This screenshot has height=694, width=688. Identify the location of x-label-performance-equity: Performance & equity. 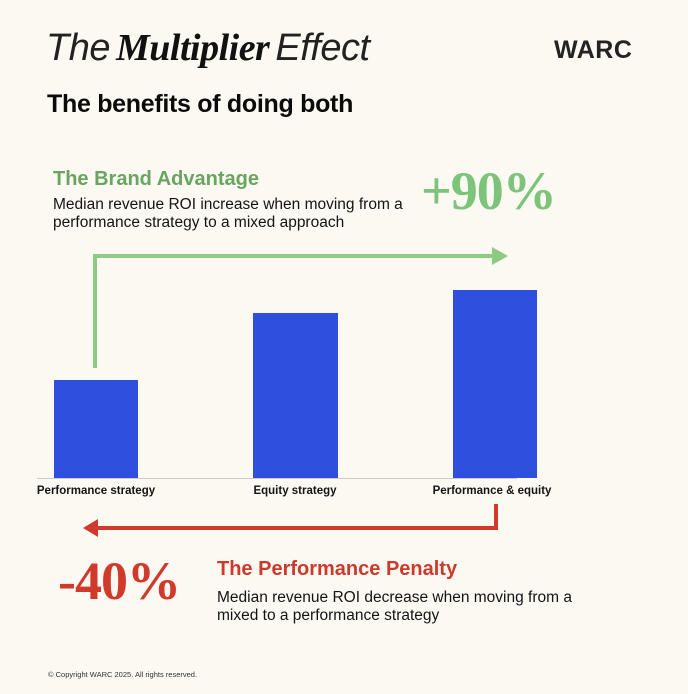
(492, 491).